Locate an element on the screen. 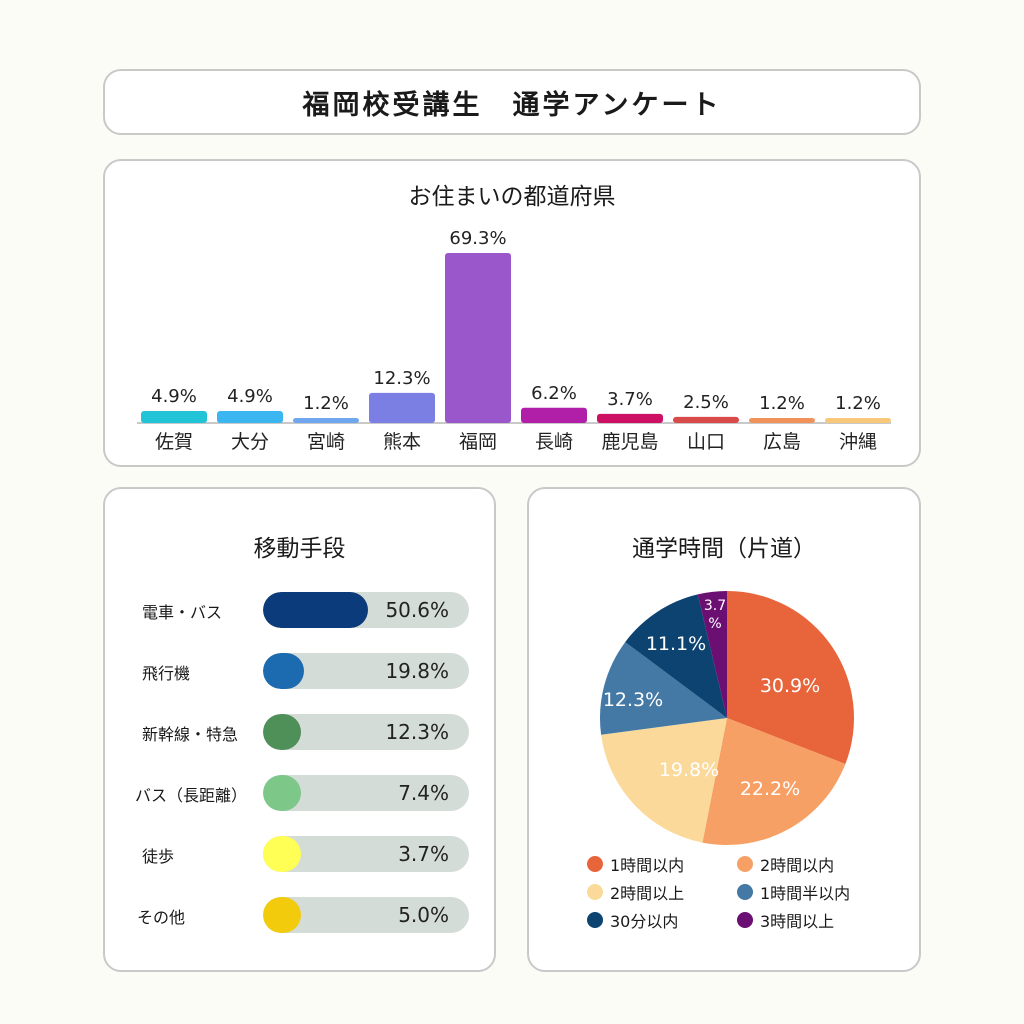 This screenshot has width=1024, height=1024. legend-item-2: 2時間以上 is located at coordinates (635, 892).